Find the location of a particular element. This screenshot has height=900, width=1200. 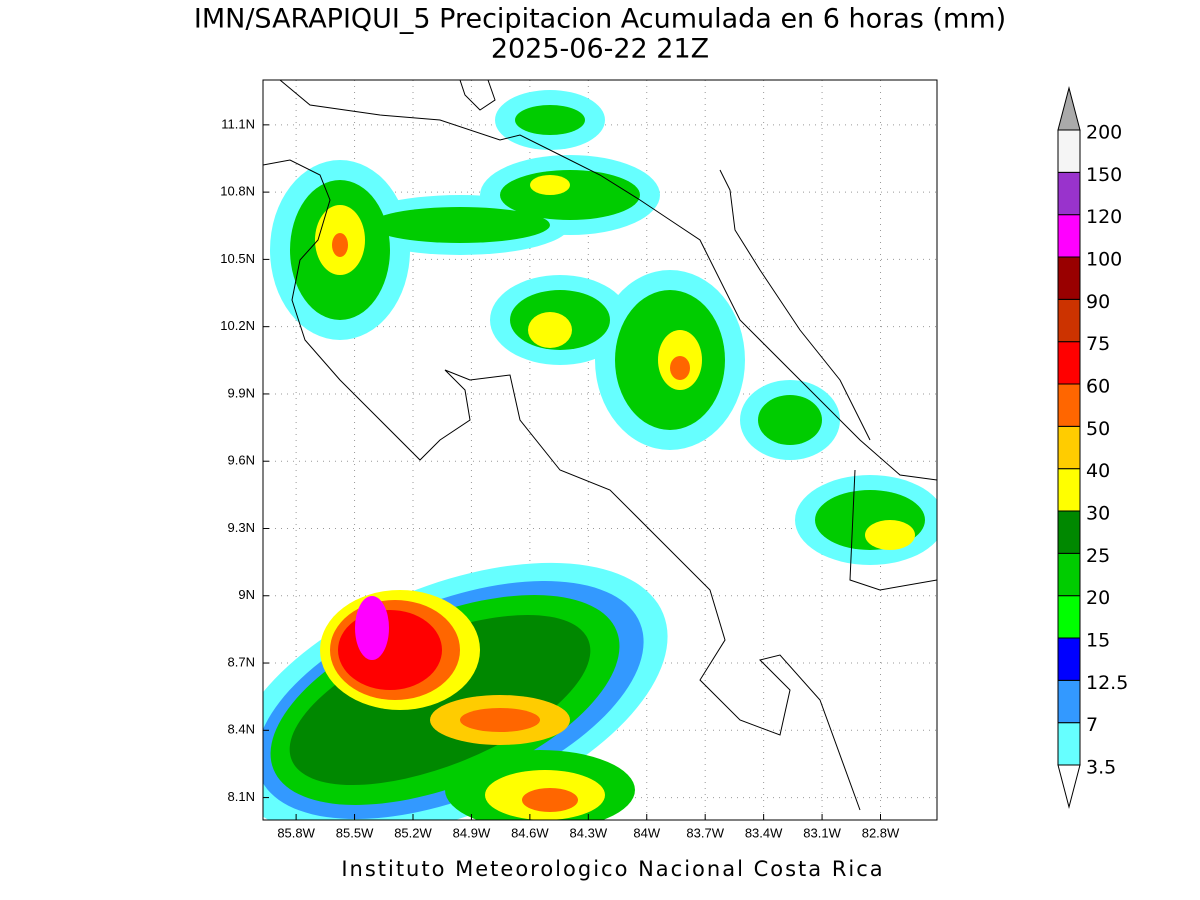

x-tick-label: 83.4W is located at coordinates (764, 832).